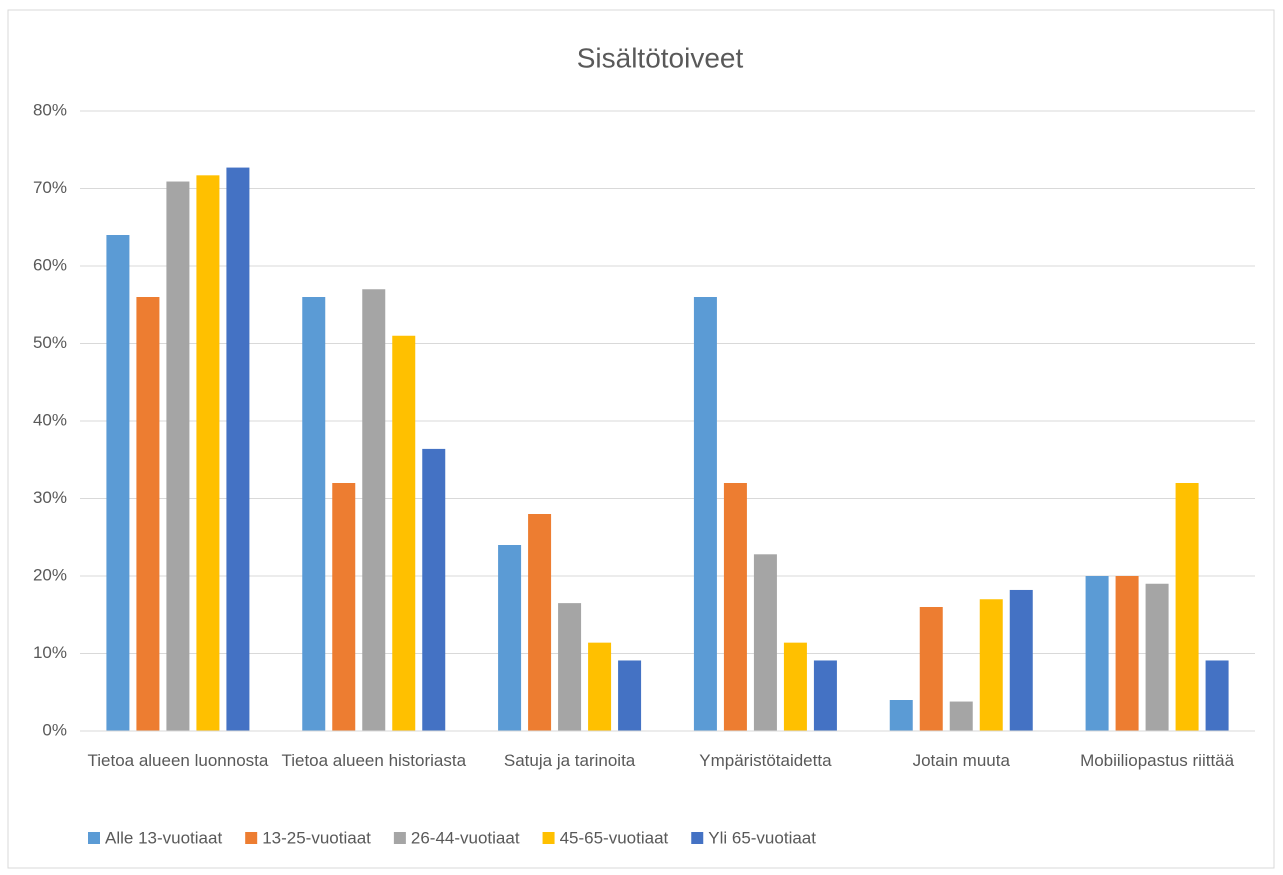 Image resolution: width=1283 pixels, height=875 pixels. I want to click on x-tick-label: Mobiiliopastus riittää, so click(1157, 760).